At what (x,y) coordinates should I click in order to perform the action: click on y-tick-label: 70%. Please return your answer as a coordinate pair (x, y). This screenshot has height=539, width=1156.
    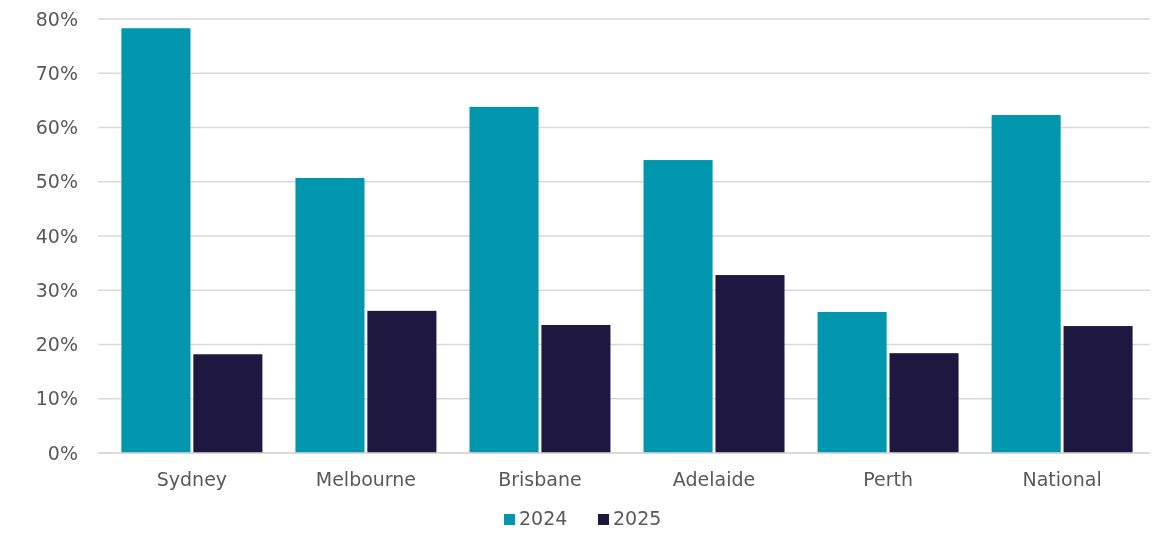
    Looking at the image, I should click on (56, 72).